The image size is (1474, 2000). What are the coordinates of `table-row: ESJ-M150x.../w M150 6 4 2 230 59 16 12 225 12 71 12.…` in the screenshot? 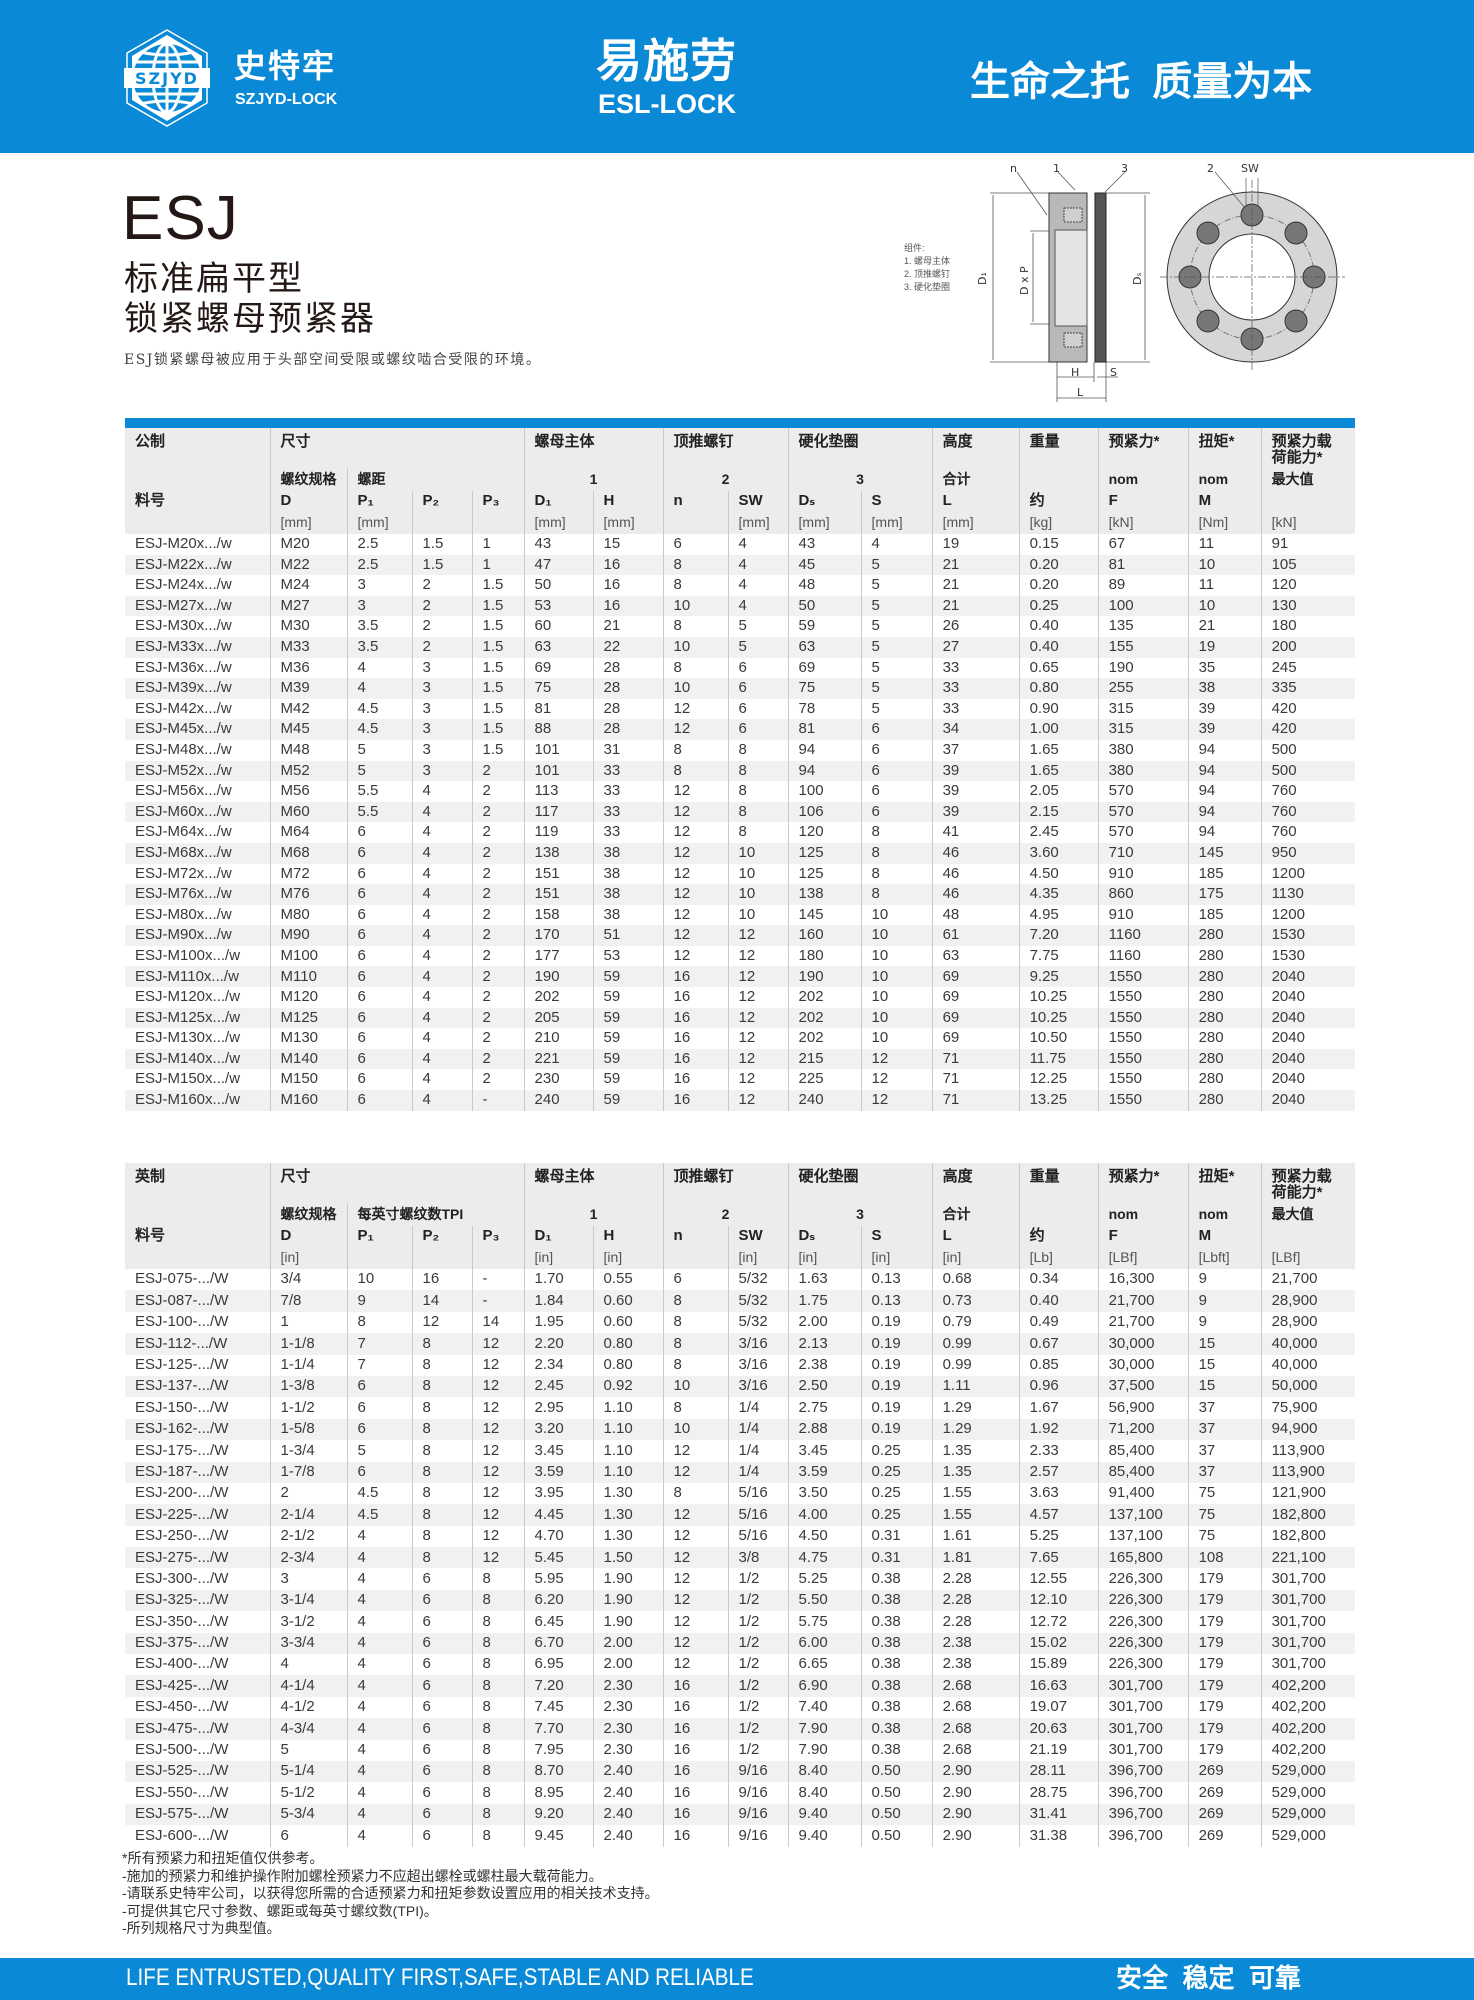 It's located at (740, 1080).